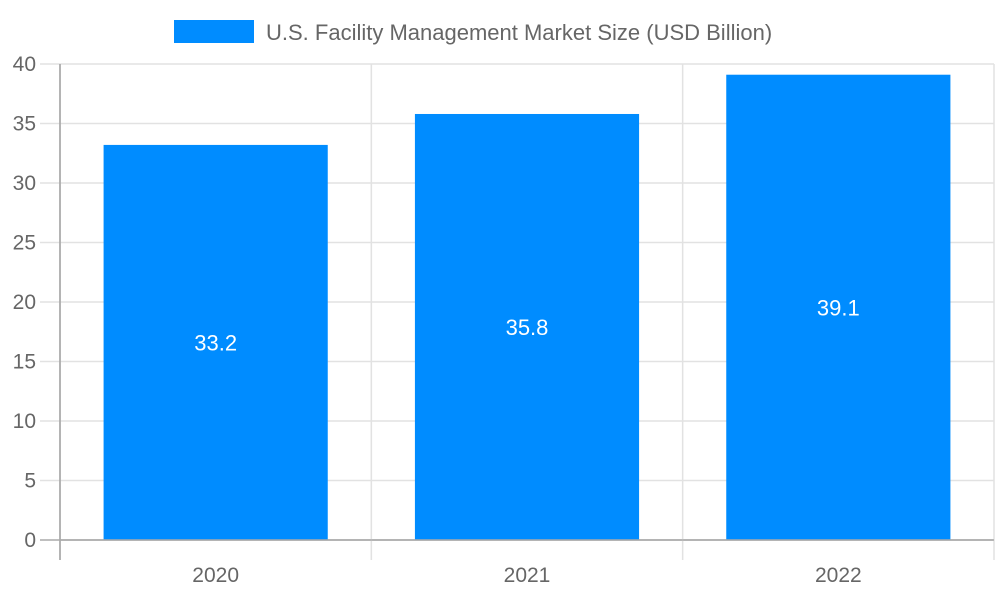 The height and width of the screenshot is (600, 1000). I want to click on data-label: 33.2, so click(215, 342).